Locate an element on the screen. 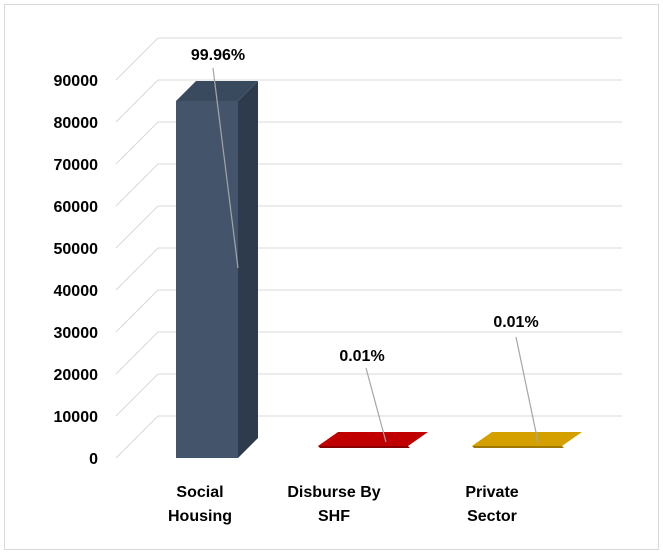 This screenshot has width=663, height=554. y-tick-label: 20000 is located at coordinates (76, 375).